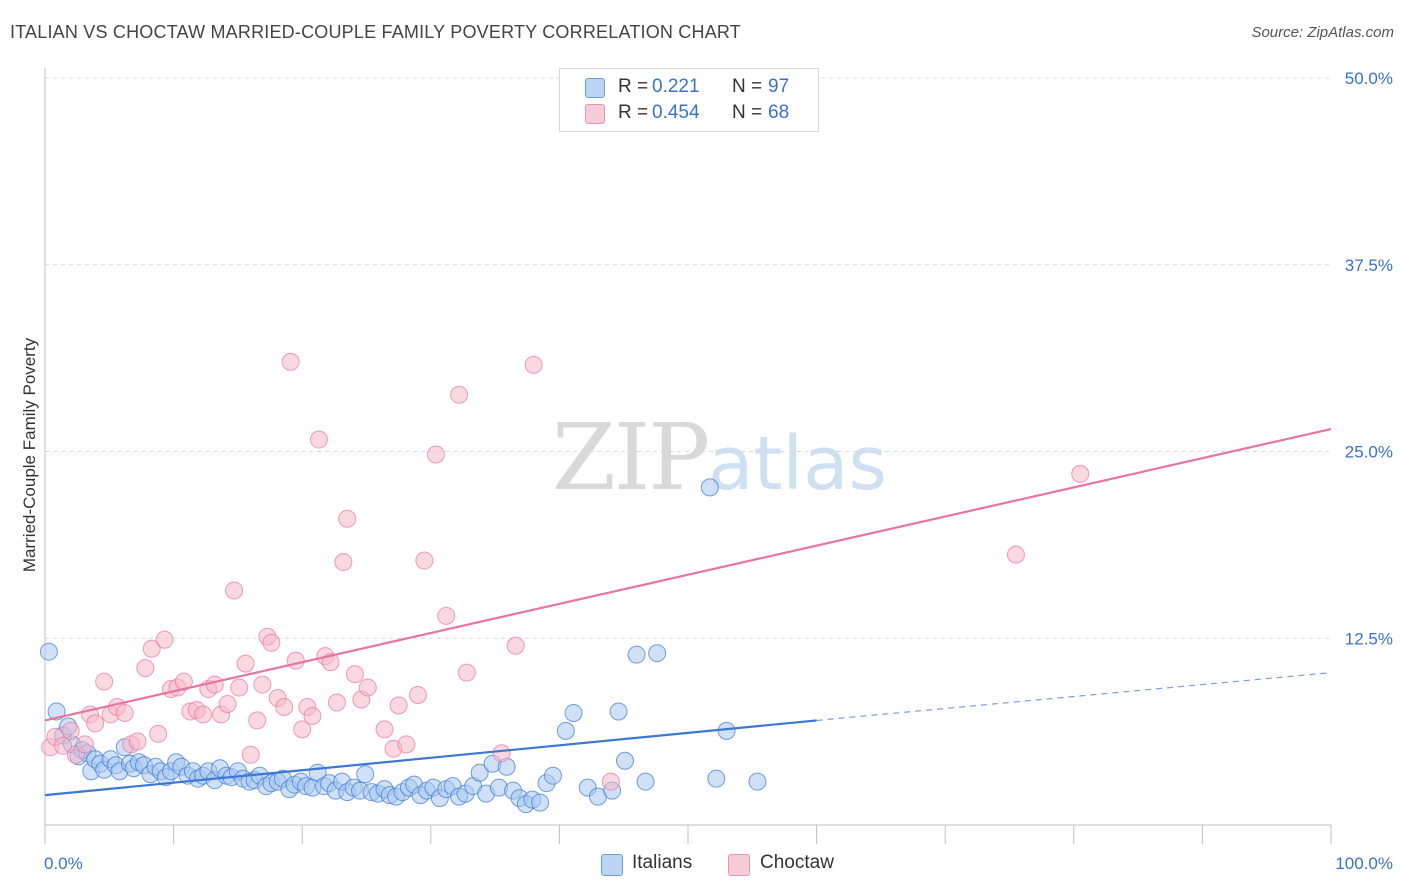  Describe the element at coordinates (1369, 265) in the screenshot. I see `y-tick-label: 37.5%` at that location.